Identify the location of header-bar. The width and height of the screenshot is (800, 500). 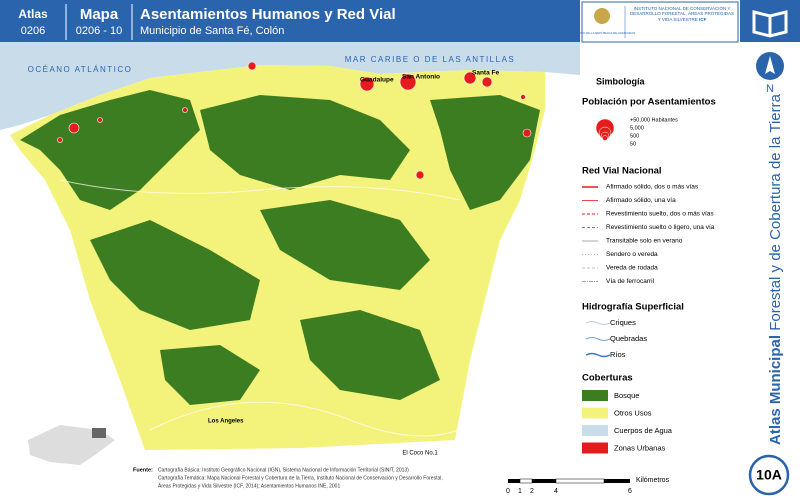
(290, 21).